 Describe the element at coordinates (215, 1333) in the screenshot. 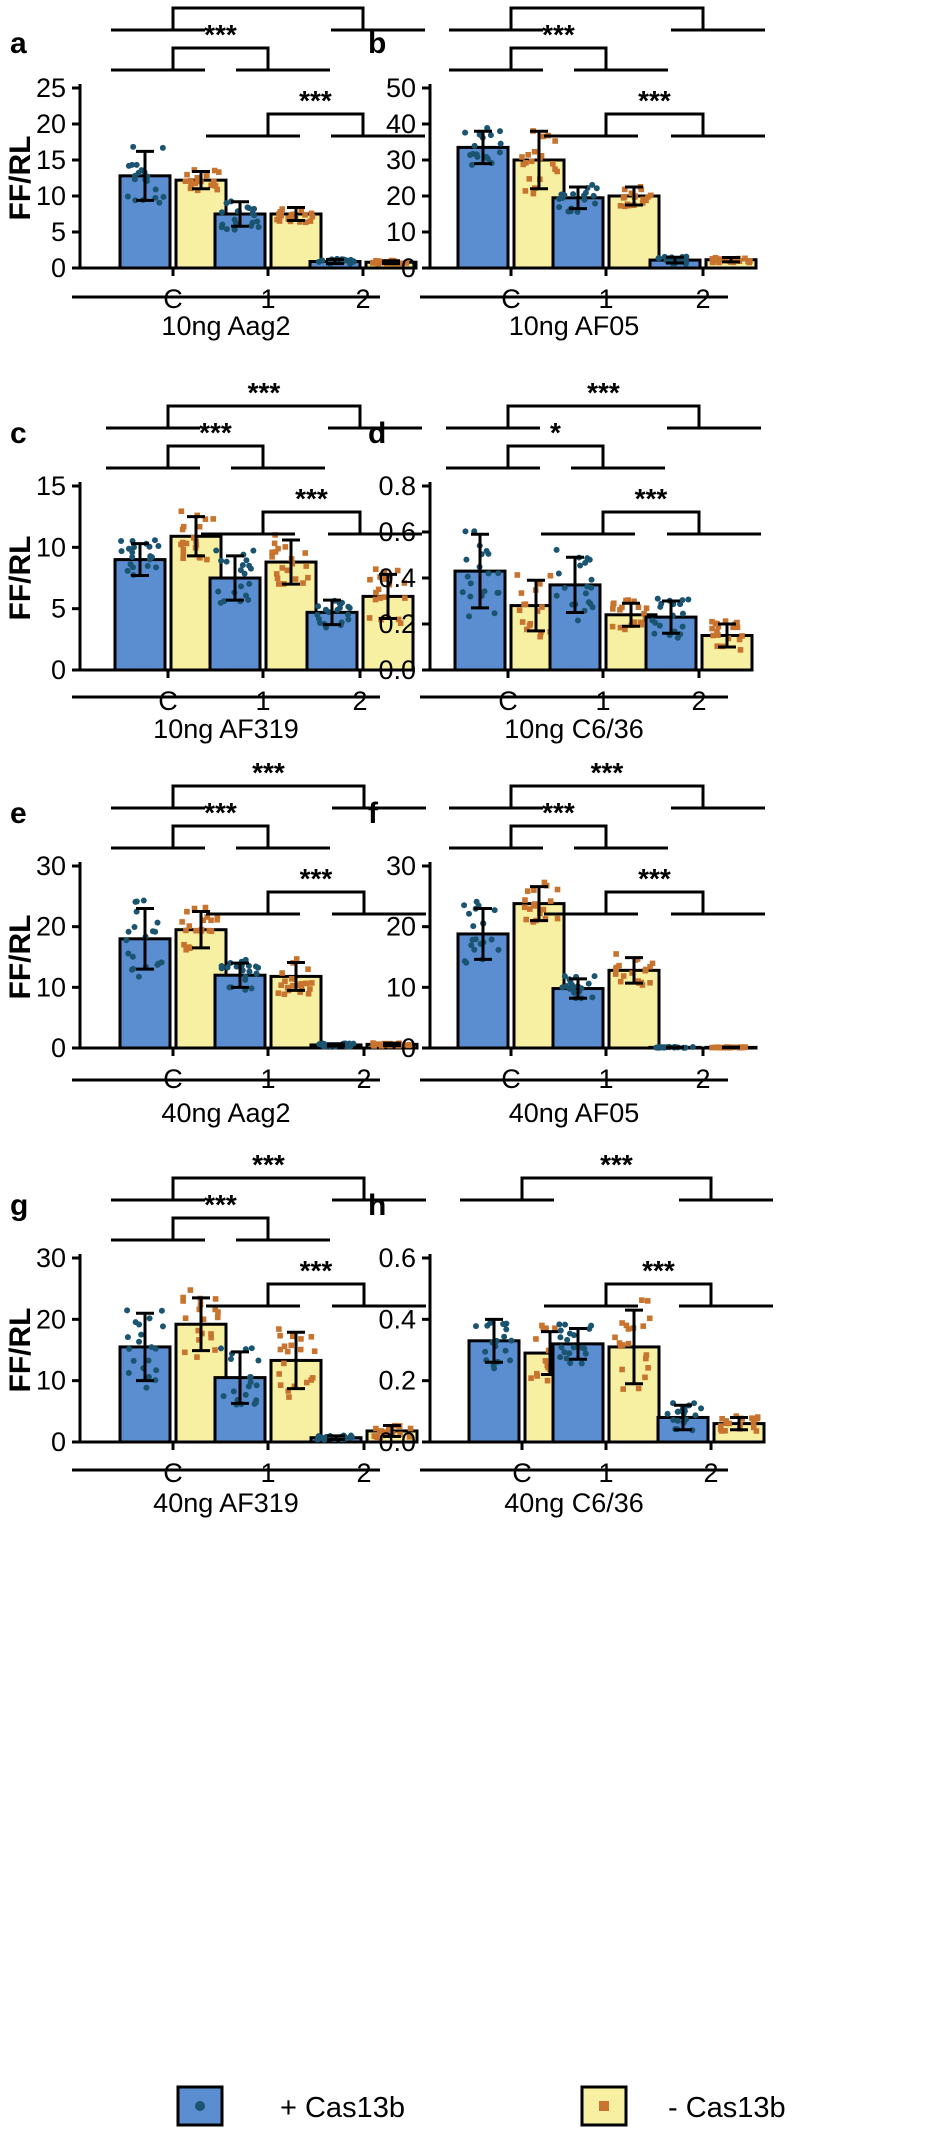

I see `panel-g: g 0 10 20 30 FF/RL C 1 2 40ng AF319 *** *** ***` at that location.